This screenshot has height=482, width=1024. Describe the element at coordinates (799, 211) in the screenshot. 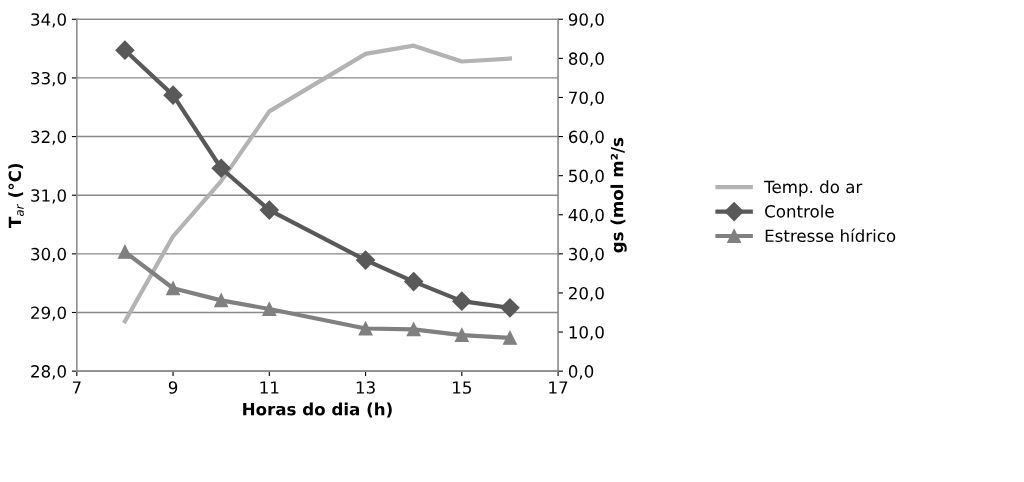

I see `legend-label: Controle` at that location.